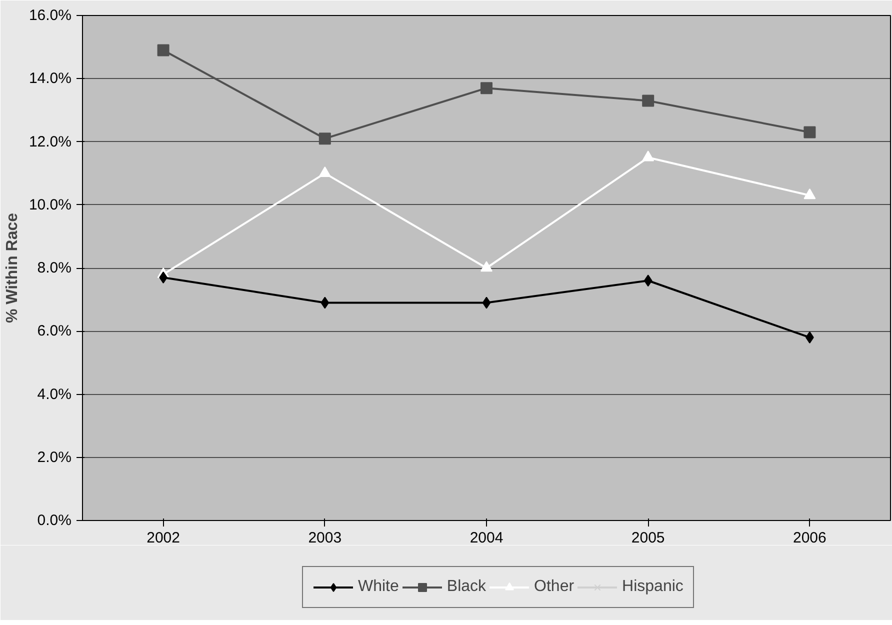  Describe the element at coordinates (54, 457) in the screenshot. I see `y-tick-label: 2.0%` at that location.